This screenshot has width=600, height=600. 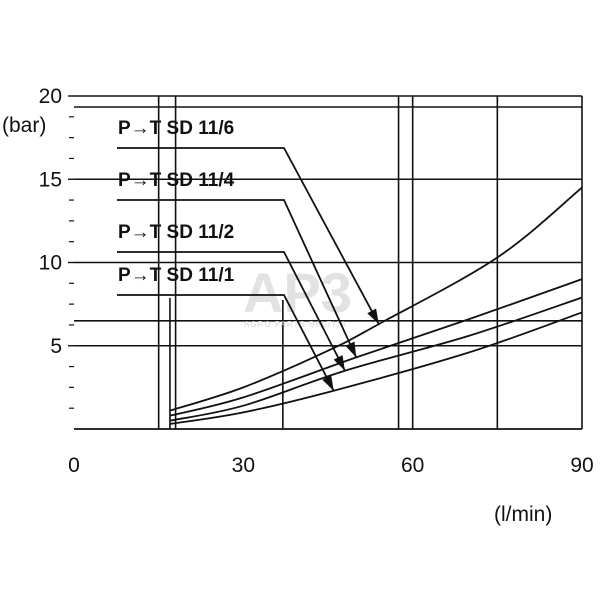 I want to click on series-label-0: P→T SD 11/6, so click(x=176, y=128).